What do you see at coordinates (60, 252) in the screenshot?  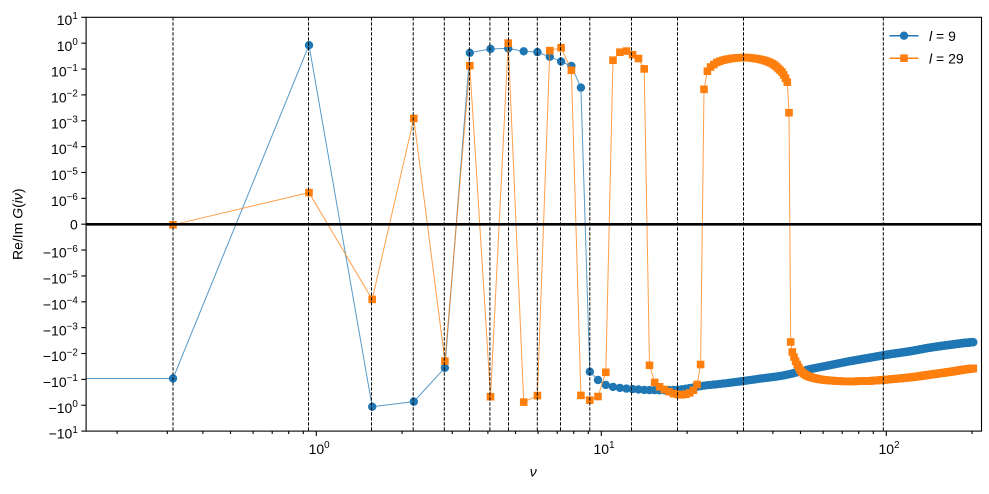 I see `svg-text: −10−6` at bounding box center [60, 252].